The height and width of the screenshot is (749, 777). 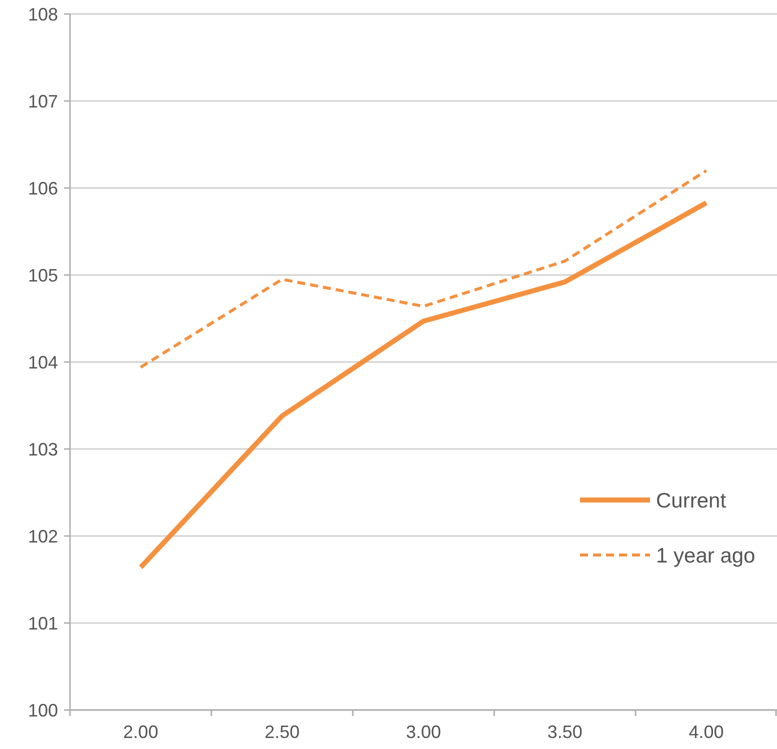 What do you see at coordinates (43, 710) in the screenshot?
I see `y-tick-label: 100` at bounding box center [43, 710].